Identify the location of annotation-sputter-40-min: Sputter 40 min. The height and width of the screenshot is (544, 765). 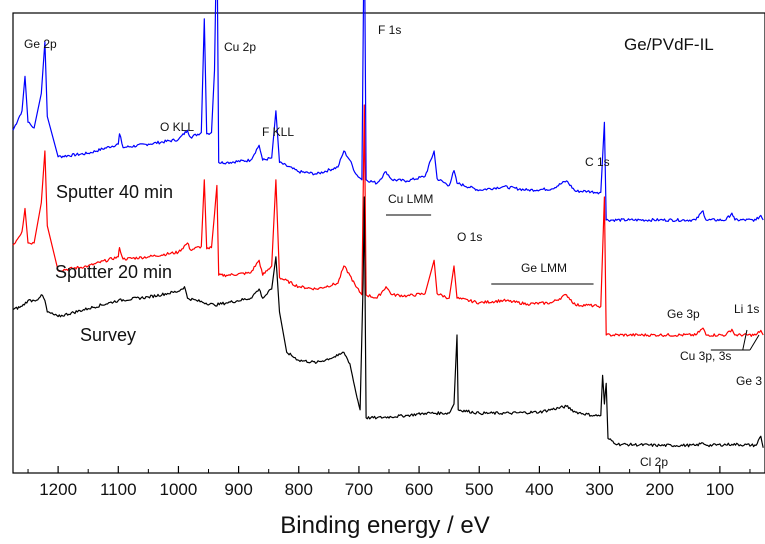
(114, 192).